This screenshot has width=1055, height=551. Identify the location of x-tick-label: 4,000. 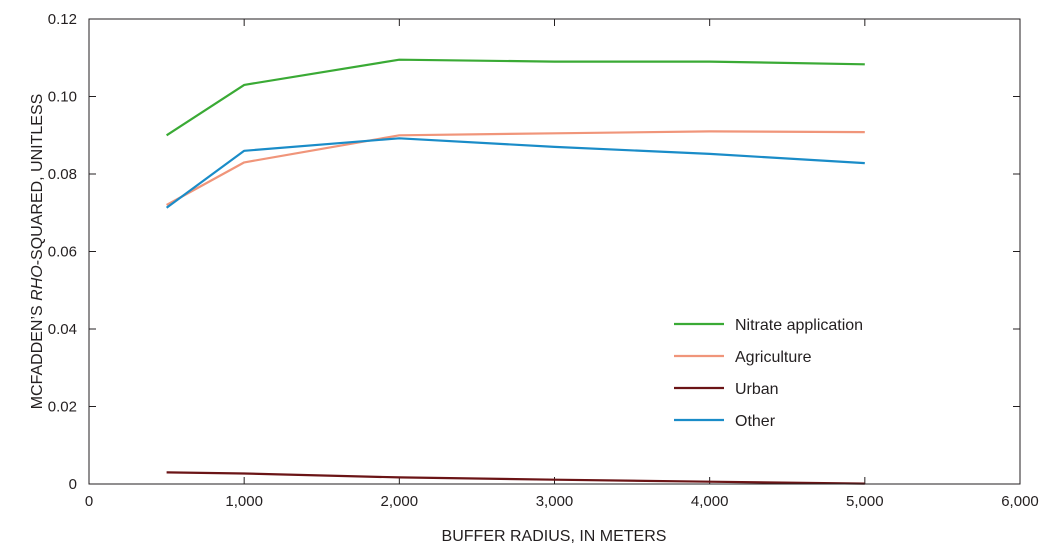
(710, 501).